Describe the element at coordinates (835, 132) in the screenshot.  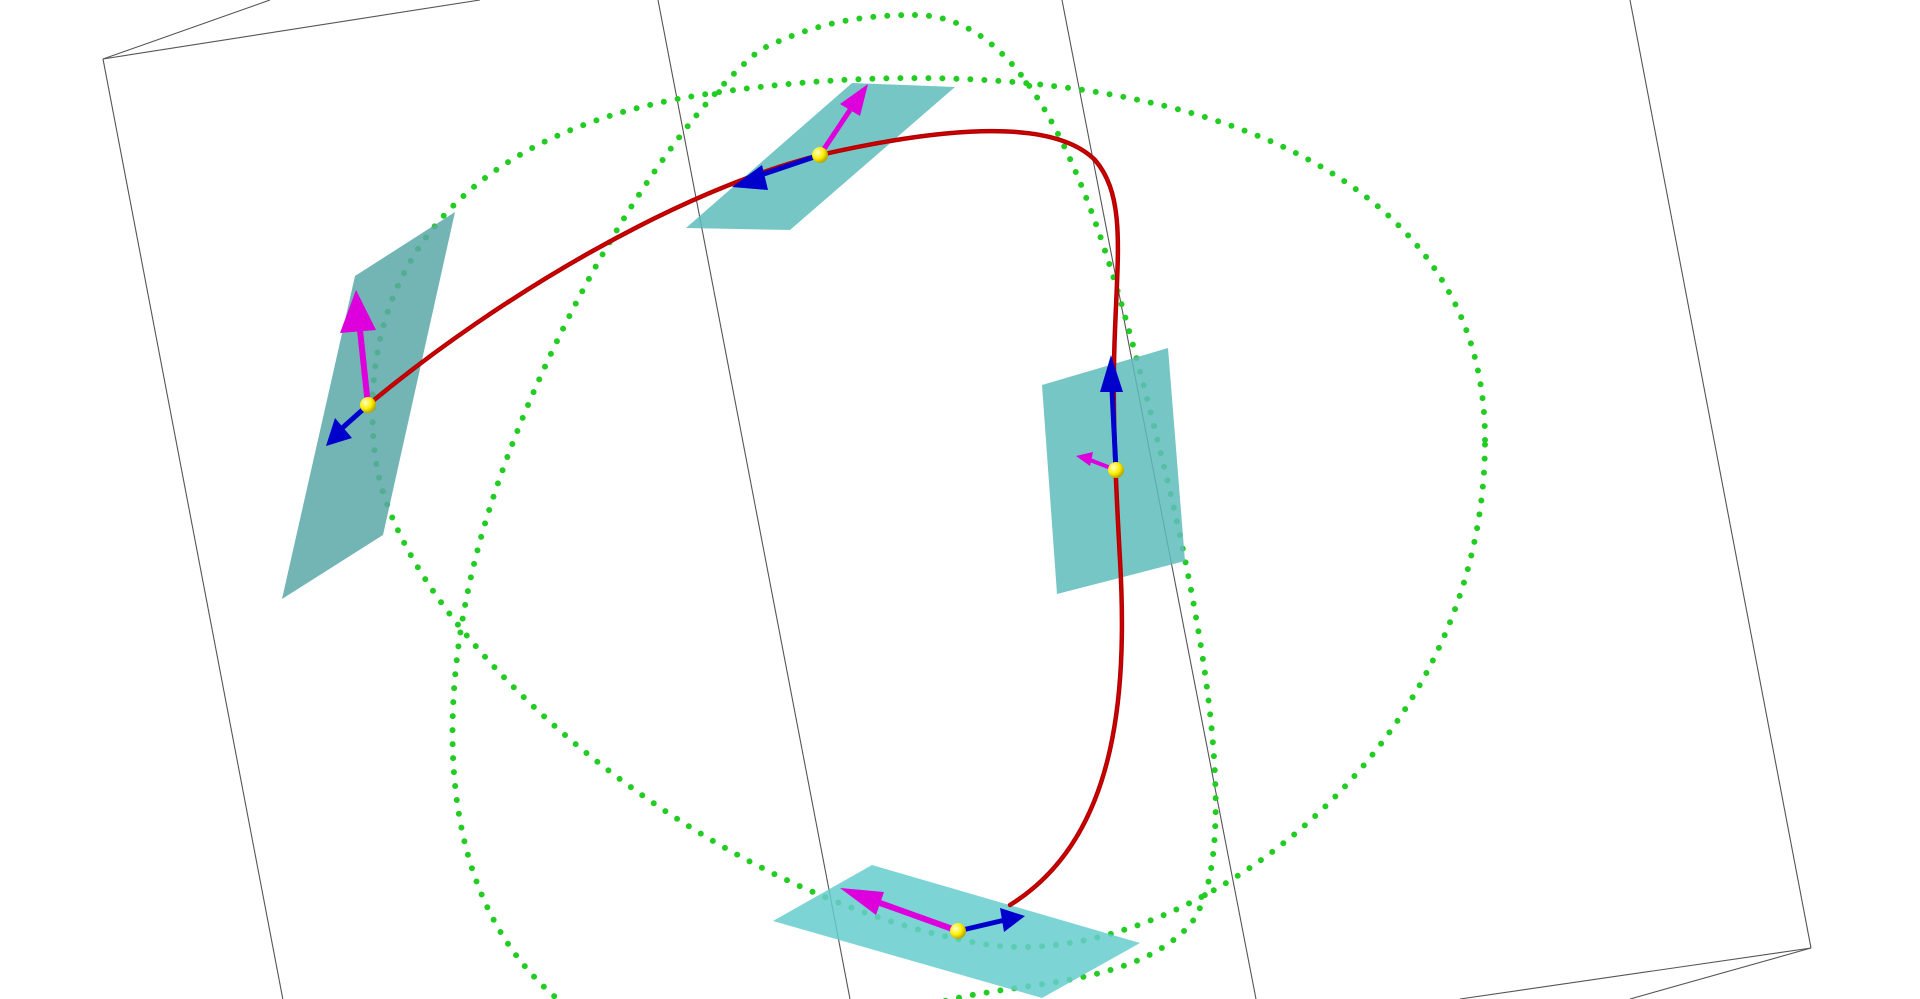
I see `normal-arrow-2-shaft` at that location.